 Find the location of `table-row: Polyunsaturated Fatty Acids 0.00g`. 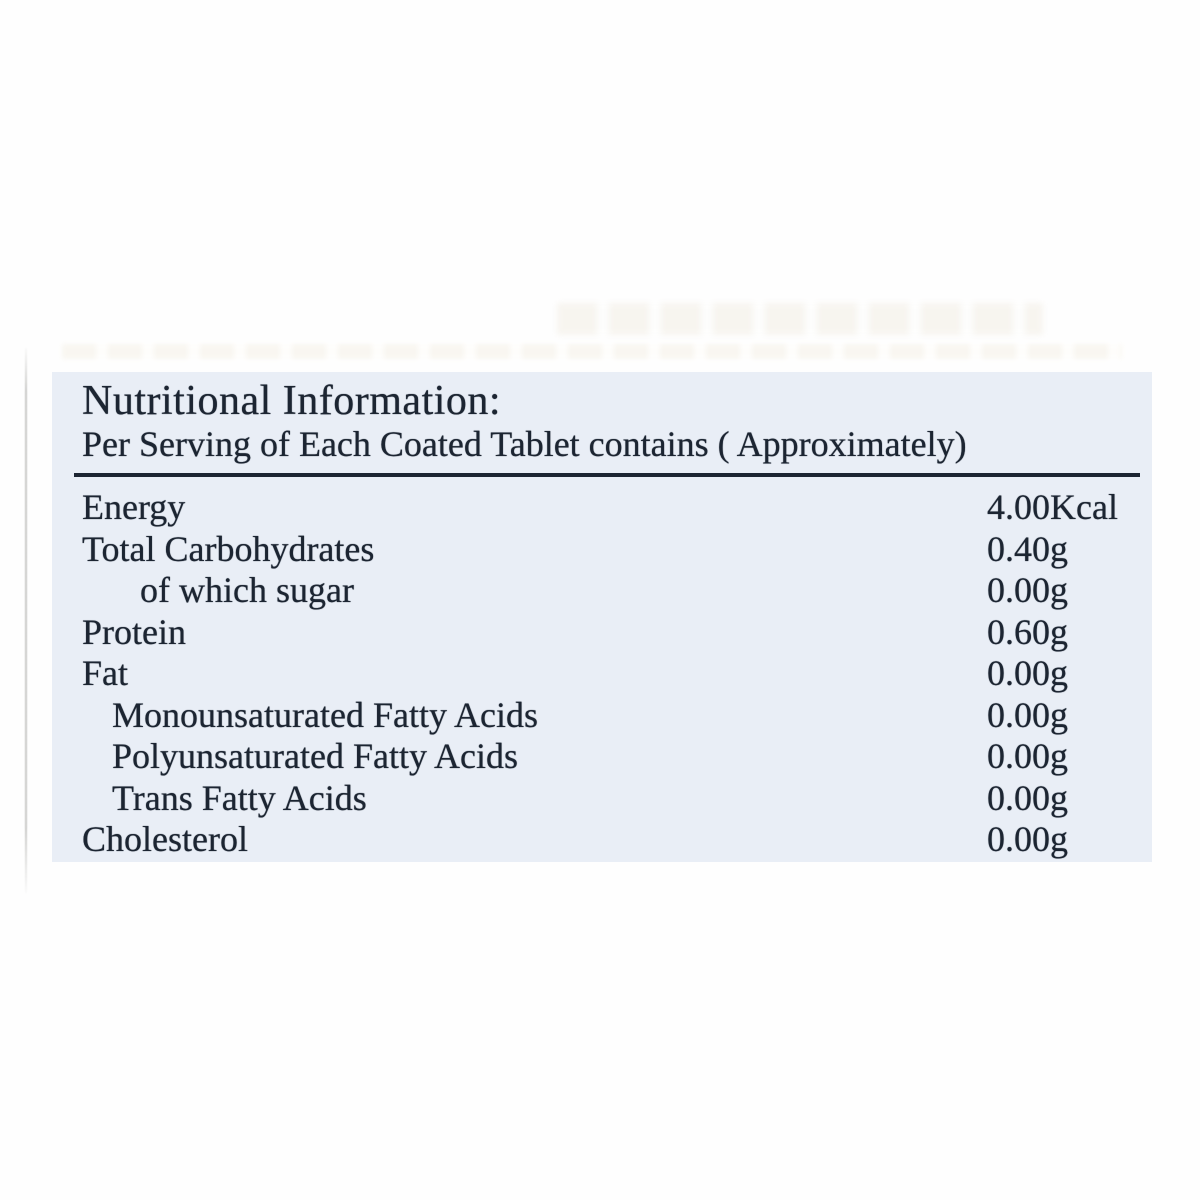

table-row: Polyunsaturated Fatty Acids 0.00g is located at coordinates (617, 757).